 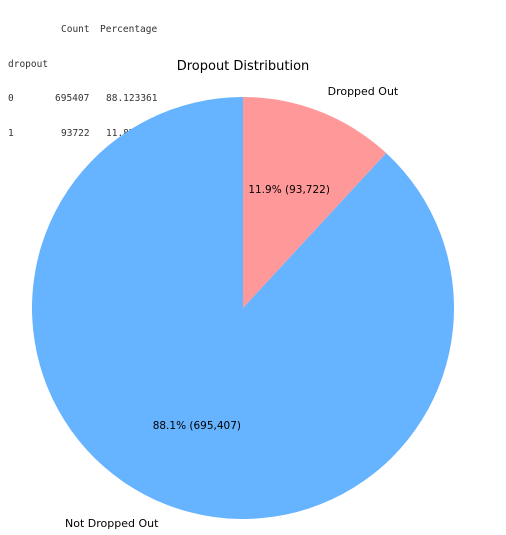 What do you see at coordinates (11, 133) in the screenshot?
I see `row-index: 1` at bounding box center [11, 133].